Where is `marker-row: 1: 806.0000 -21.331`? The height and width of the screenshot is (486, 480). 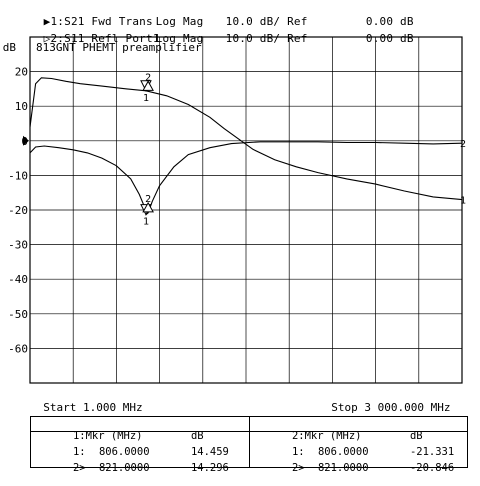
marker-row: 1: 806.0000 -21.331 is located at coordinates (373, 452).